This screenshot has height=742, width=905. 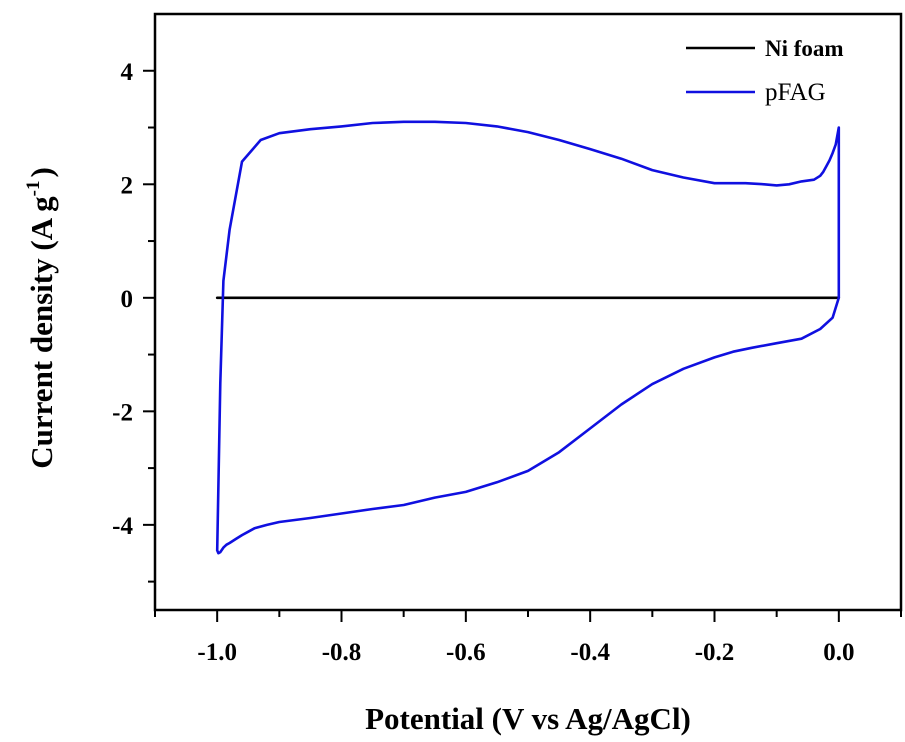 What do you see at coordinates (122, 526) in the screenshot?
I see `y-tick-label: -4` at bounding box center [122, 526].